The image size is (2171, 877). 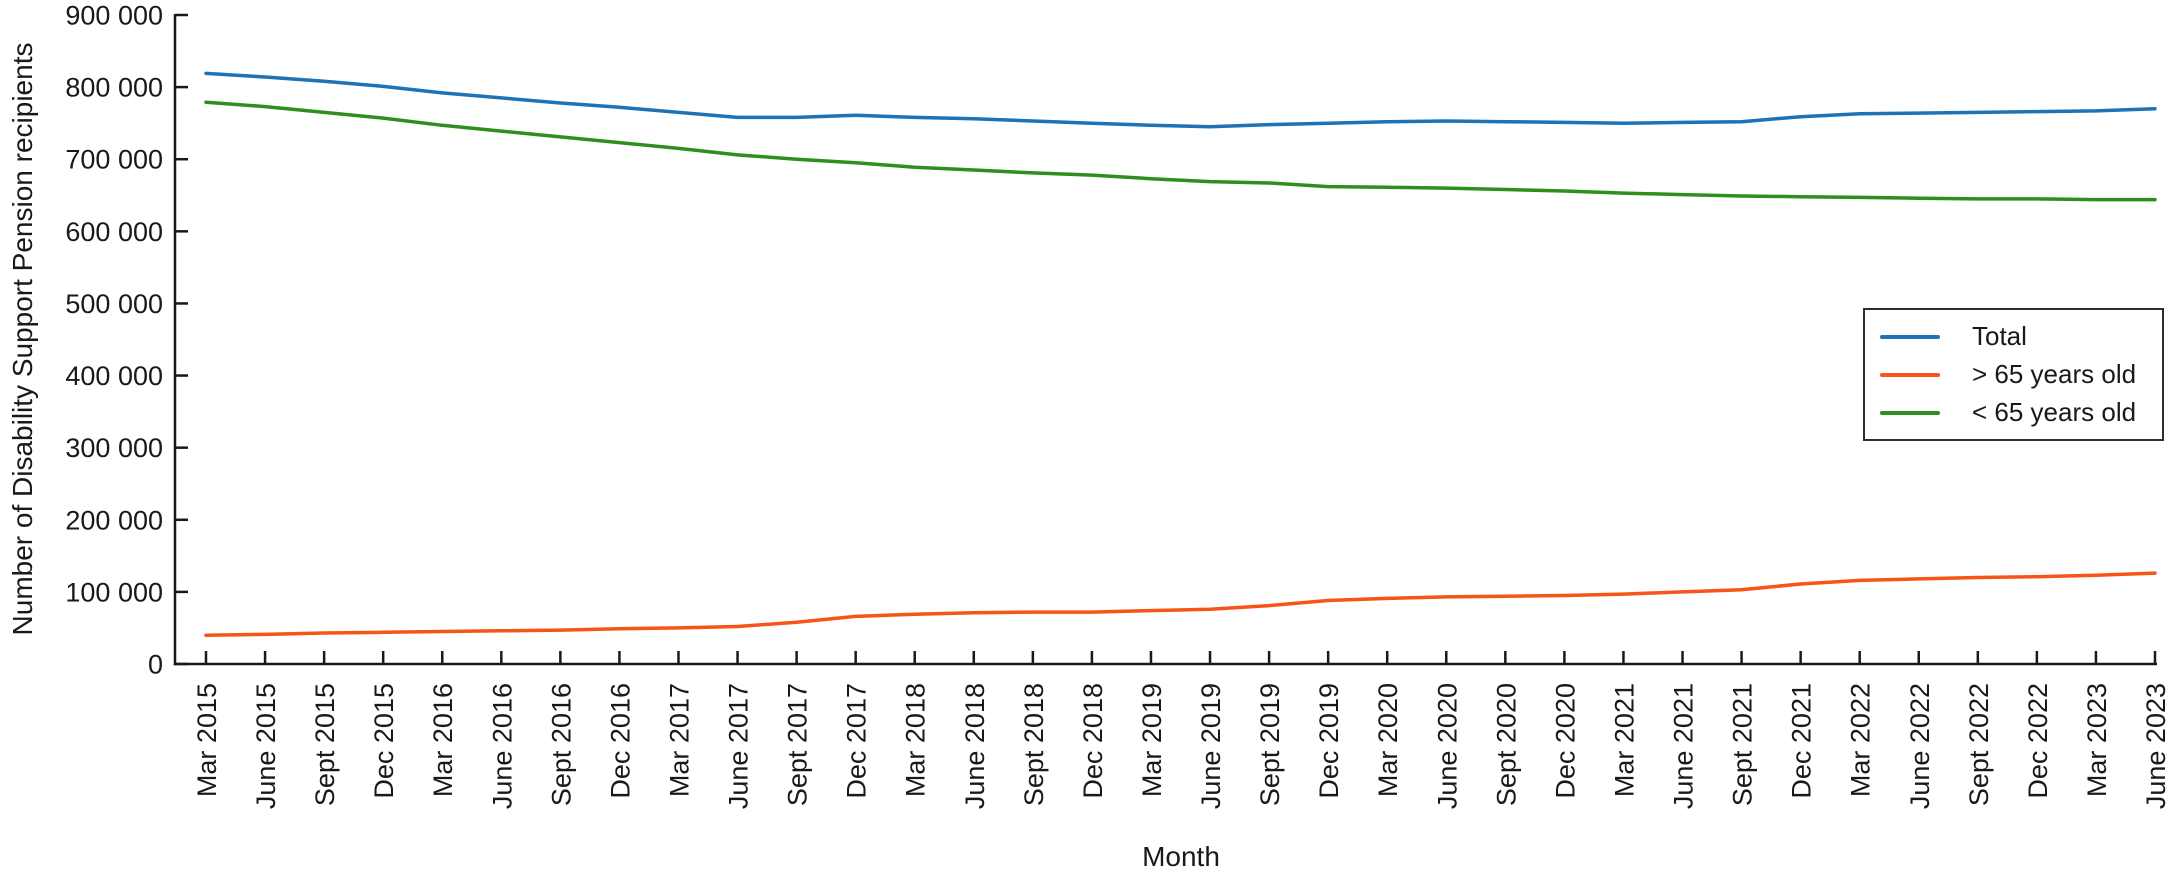 I want to click on x-tick-label: Mar 2020, so click(x=1388, y=740).